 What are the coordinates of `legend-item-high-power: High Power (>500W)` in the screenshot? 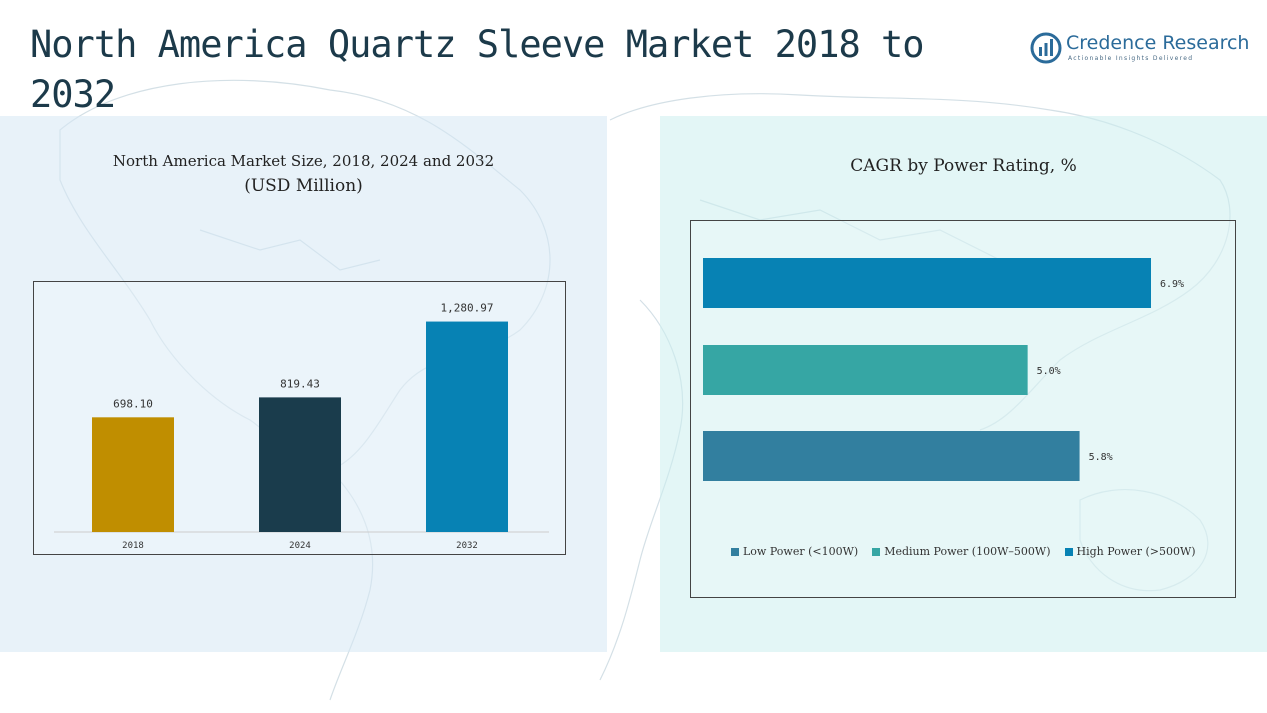 It's located at (1130, 551).